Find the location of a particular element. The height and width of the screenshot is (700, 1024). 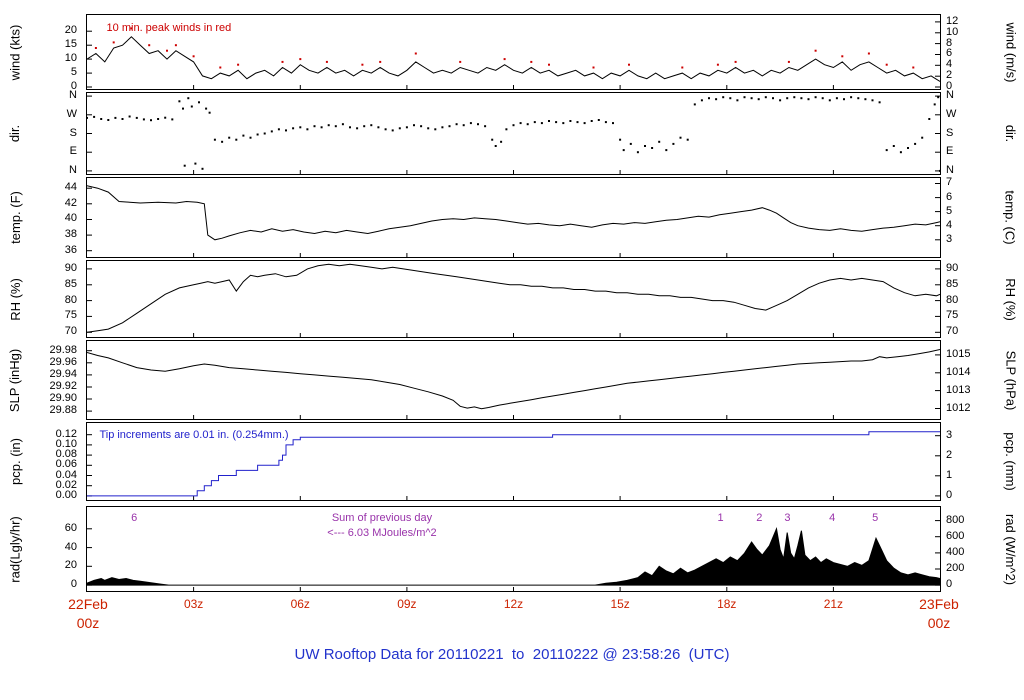

slp-left-axis-title: SLP (inHg) is located at coordinates (15, 380).